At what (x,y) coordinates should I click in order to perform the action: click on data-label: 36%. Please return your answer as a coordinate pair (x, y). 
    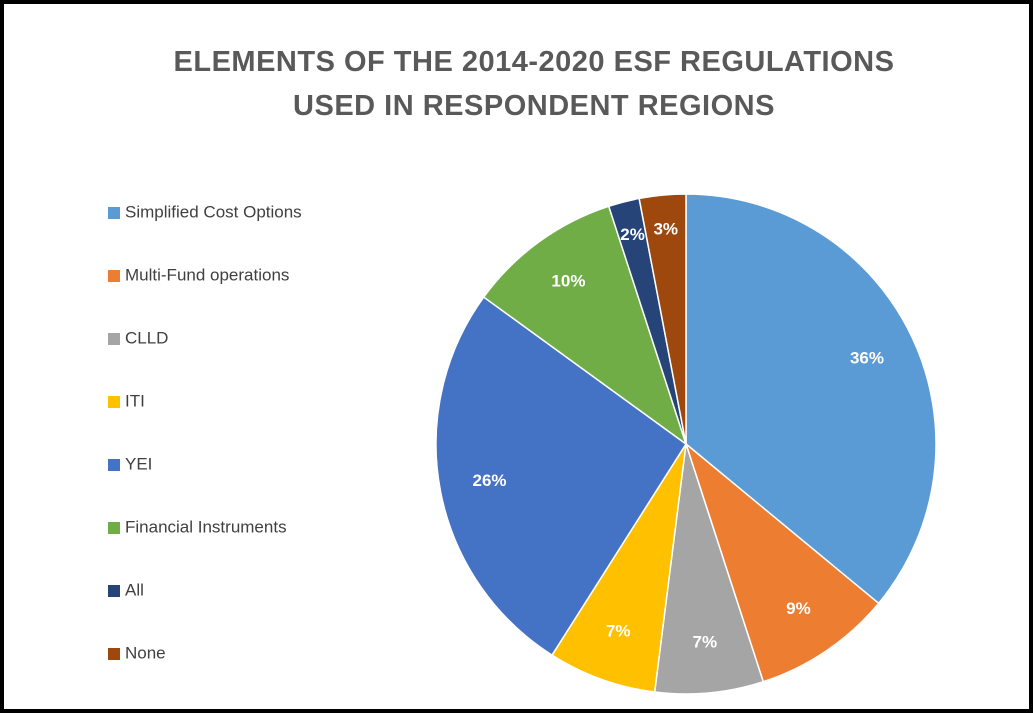
    Looking at the image, I should click on (867, 357).